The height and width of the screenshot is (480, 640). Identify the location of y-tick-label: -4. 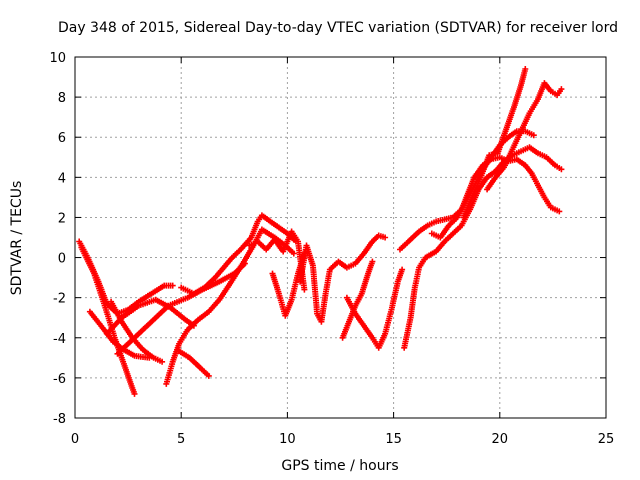
(59, 339).